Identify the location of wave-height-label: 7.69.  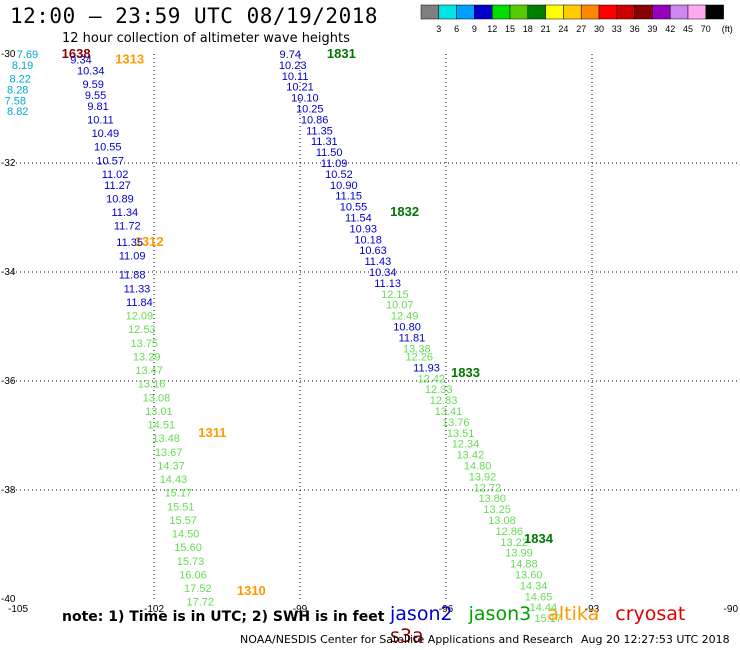
(27, 55).